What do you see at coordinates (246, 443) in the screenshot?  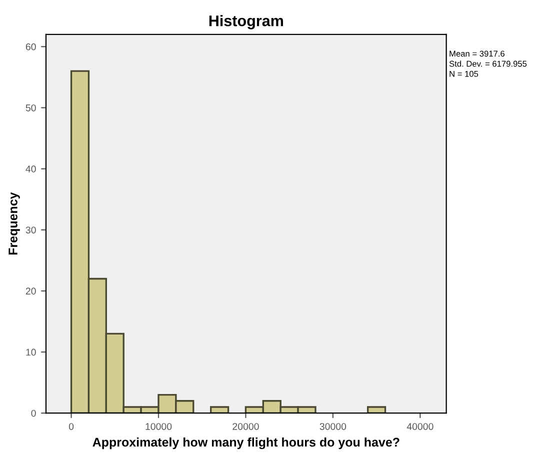 I see `x-axis-title: Approximately how many flight hours do you have?` at bounding box center [246, 443].